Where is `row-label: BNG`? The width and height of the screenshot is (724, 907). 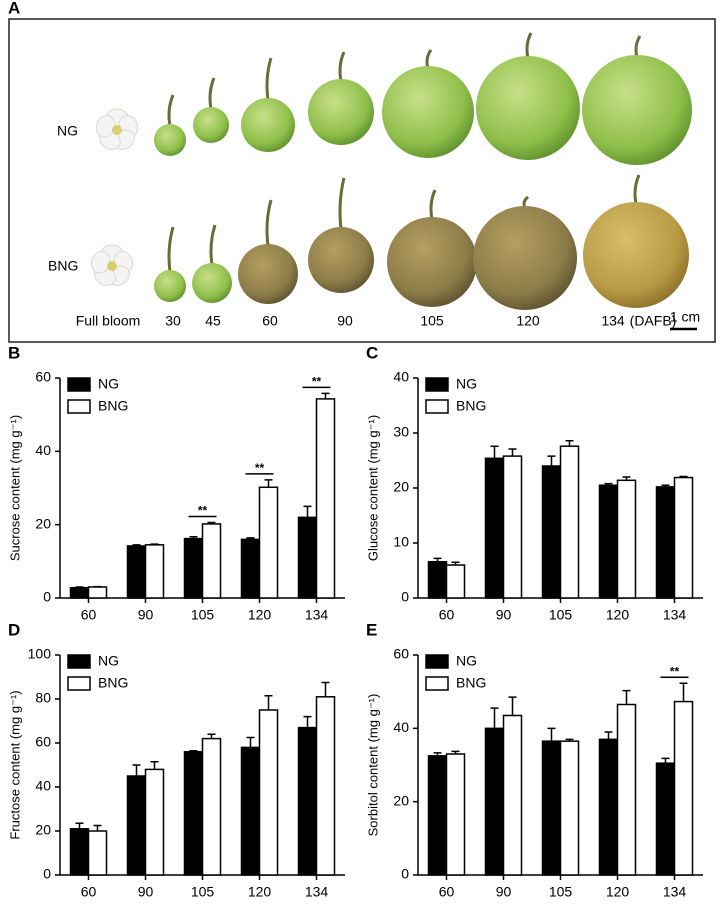
row-label: BNG is located at coordinates (63, 266).